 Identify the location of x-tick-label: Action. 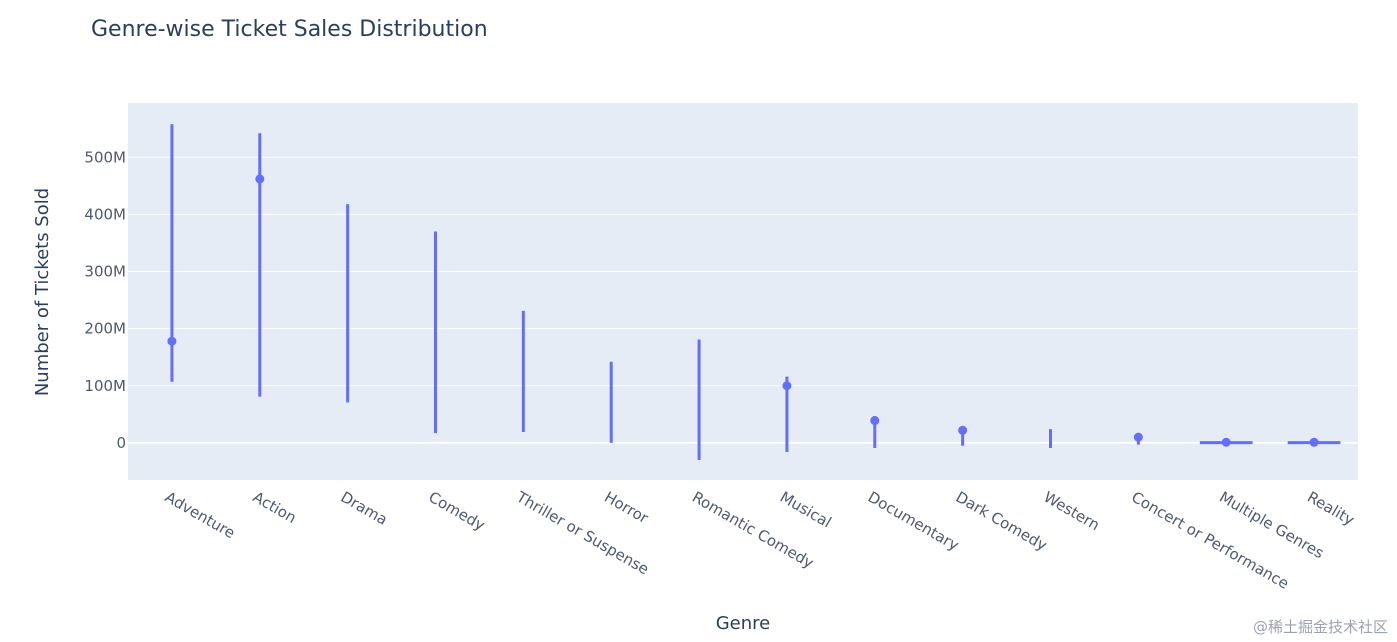
(275, 507).